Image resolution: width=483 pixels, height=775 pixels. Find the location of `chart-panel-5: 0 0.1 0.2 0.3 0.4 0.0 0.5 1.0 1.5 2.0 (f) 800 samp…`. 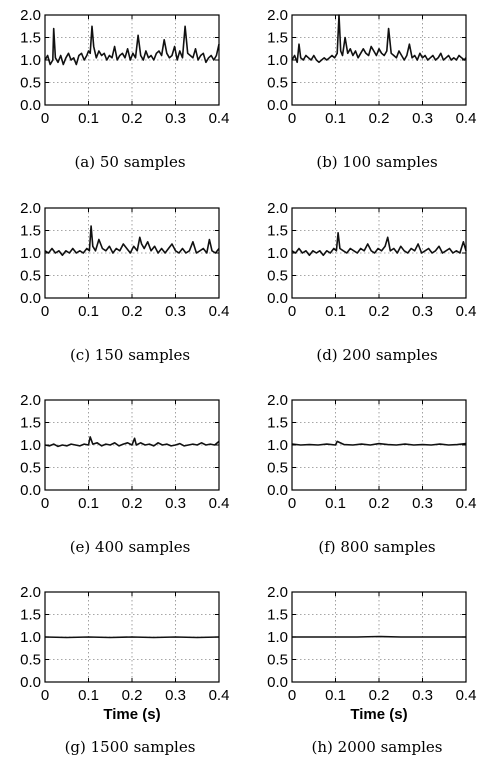

chart-panel-5: 0 0.1 0.2 0.3 0.4 0.0 0.5 1.0 1.5 2.0 (f) 800 samp… is located at coordinates (371, 474).